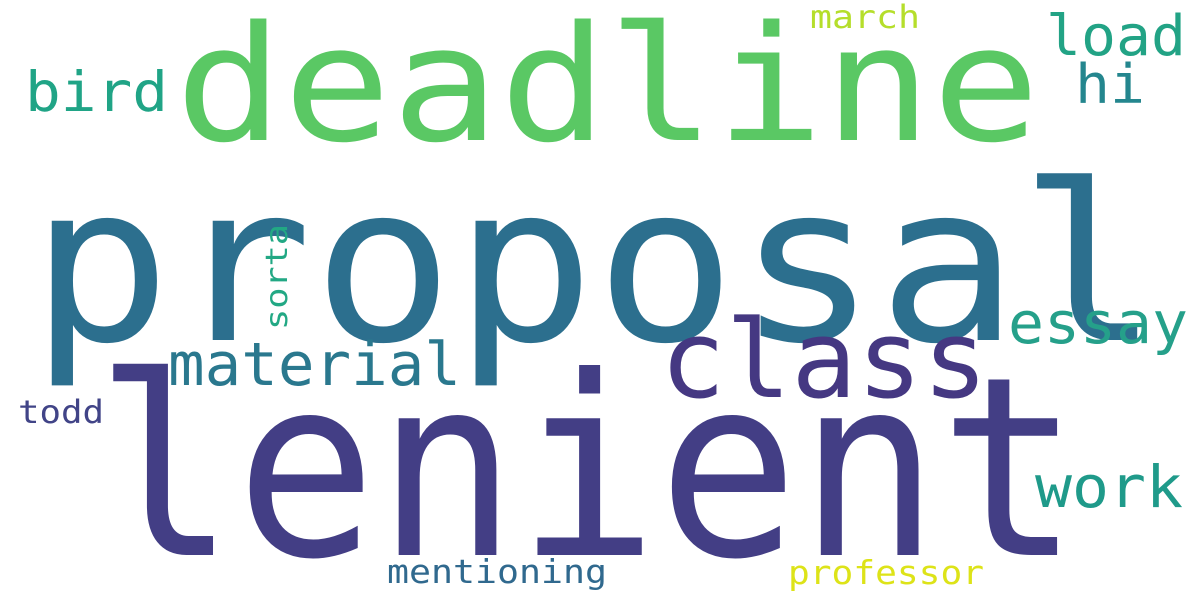  Describe the element at coordinates (1116, 36) in the screenshot. I see `word-load: load` at that location.